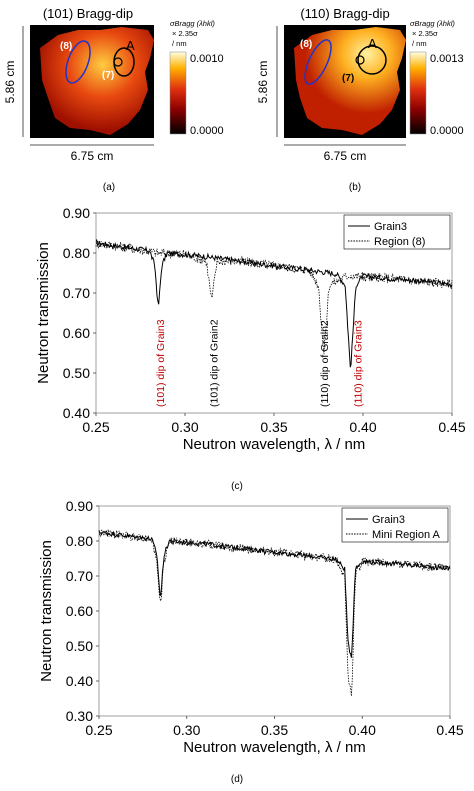 The width and height of the screenshot is (474, 791). Describe the element at coordinates (66, 46) in the screenshot. I see `region-8-label-a: (8)` at that location.